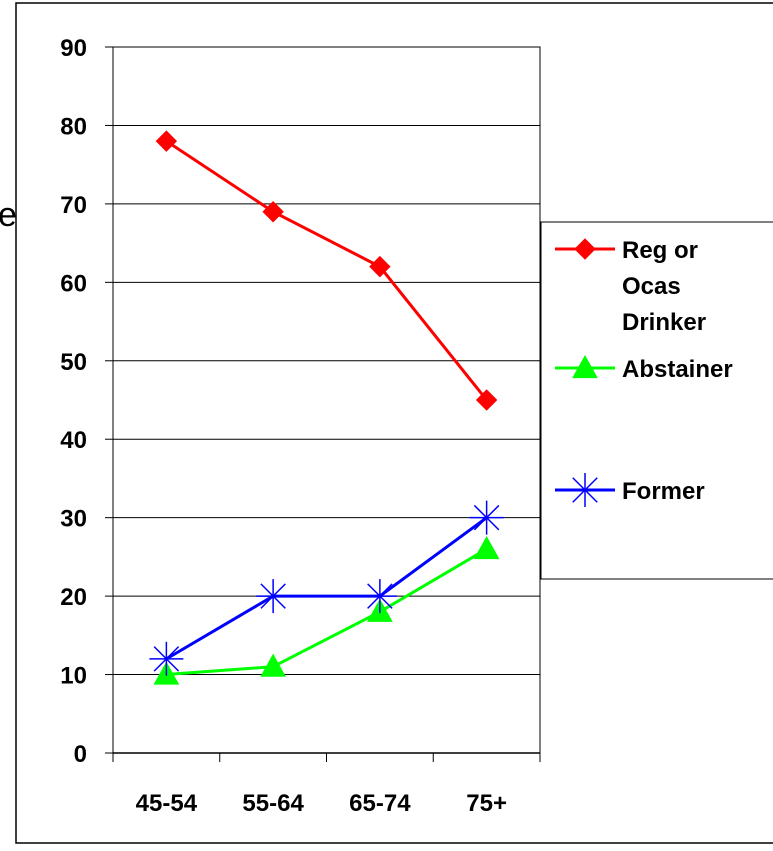 The width and height of the screenshot is (773, 851). What do you see at coordinates (660, 250) in the screenshot?
I see `legend-label: Reg or` at bounding box center [660, 250].